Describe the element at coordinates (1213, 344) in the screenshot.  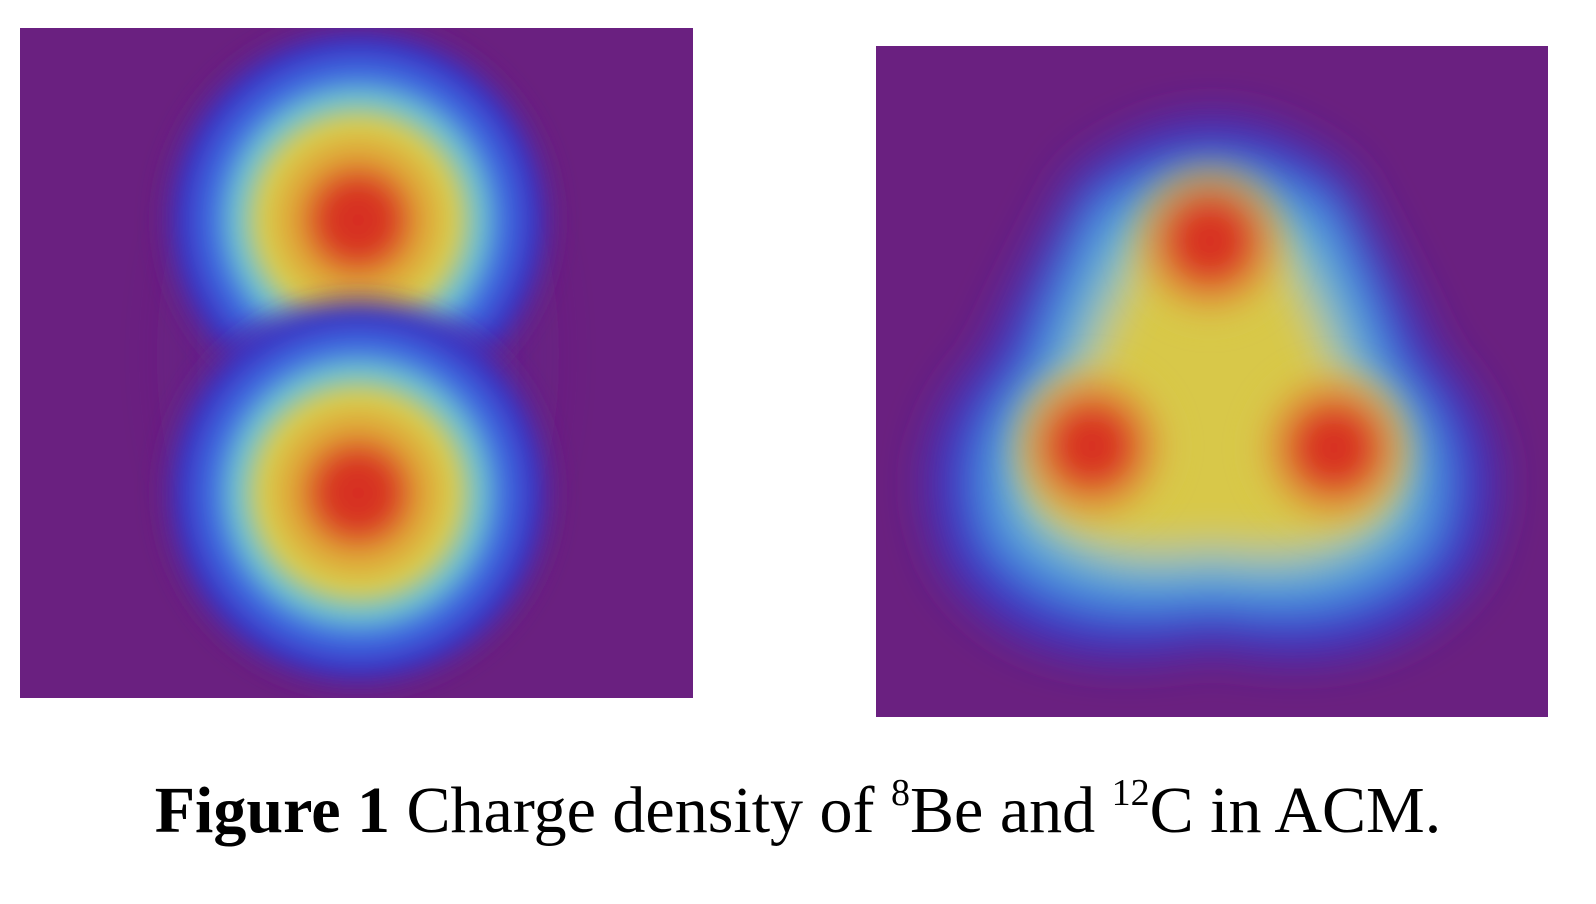
I see `c12-alpha-cores` at that location.